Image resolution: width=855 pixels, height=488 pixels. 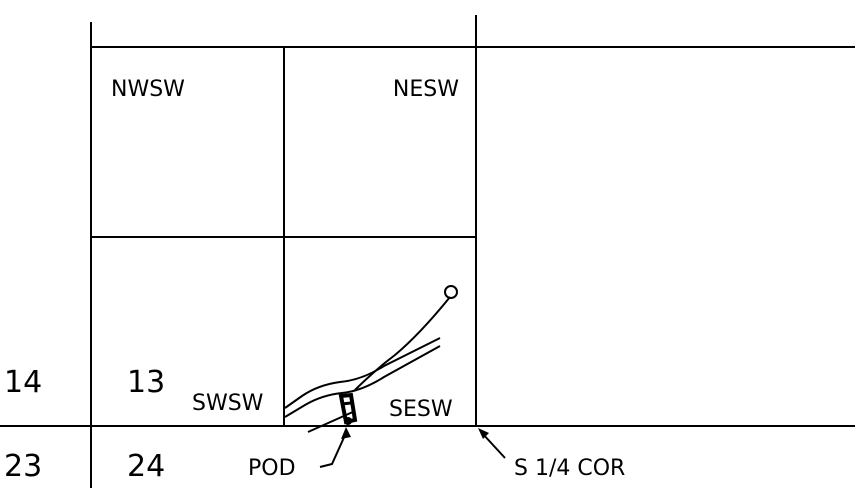 What do you see at coordinates (146, 382) in the screenshot?
I see `section-number-13: 13` at bounding box center [146, 382].